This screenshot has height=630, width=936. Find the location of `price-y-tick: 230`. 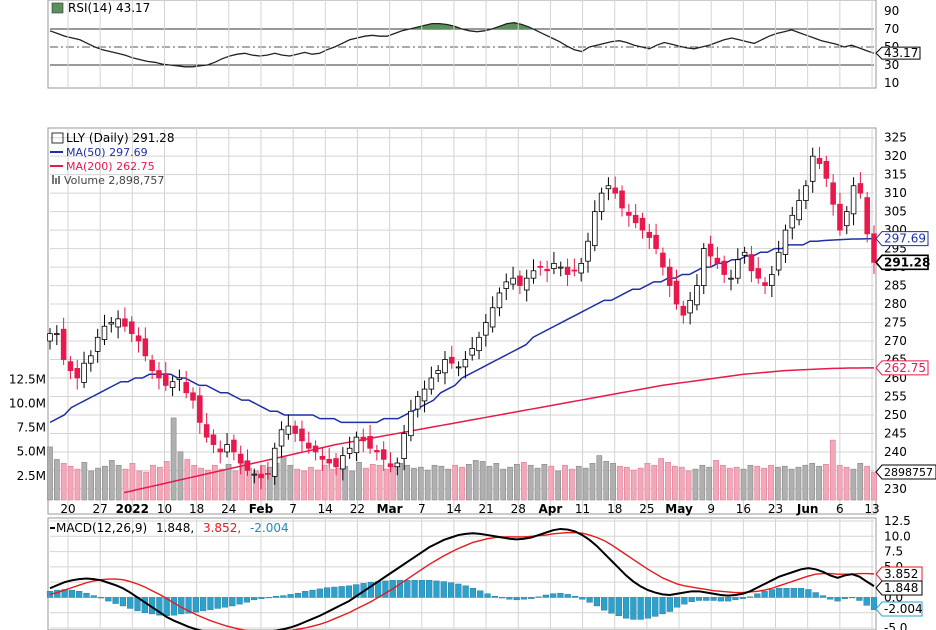

price-y-tick: 230 is located at coordinates (895, 489).